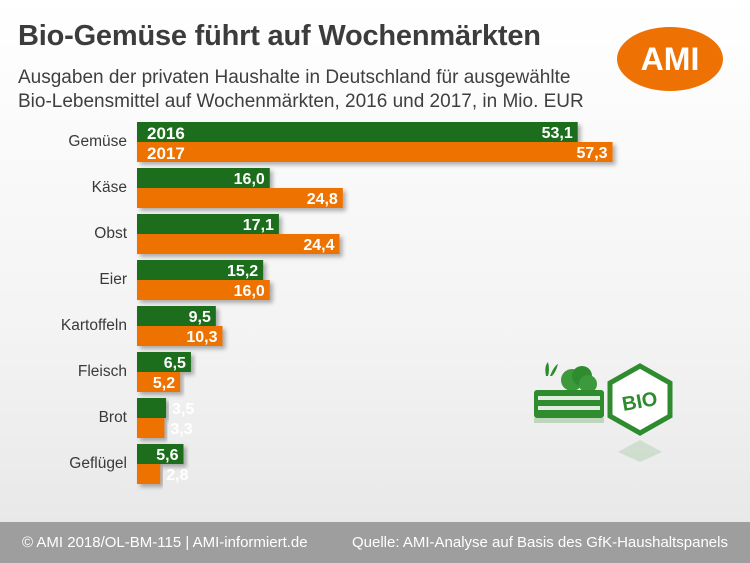 The width and height of the screenshot is (750, 563). I want to click on bar-2016-eier, so click(200, 270).